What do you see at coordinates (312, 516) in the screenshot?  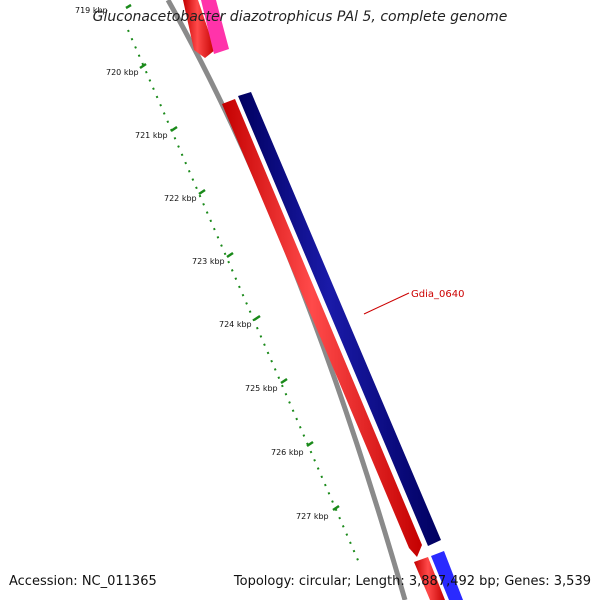 I see `tick-label-727: 727 kbp` at bounding box center [312, 516].